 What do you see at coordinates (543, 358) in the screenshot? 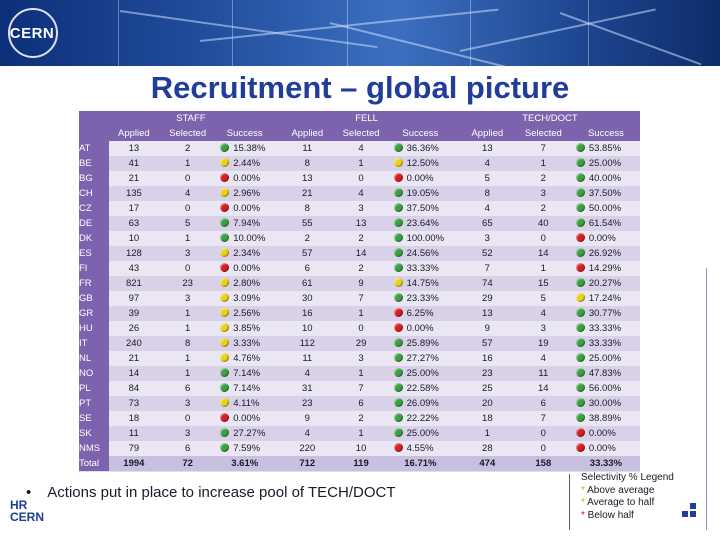
I see `tech-selected-cell: 4` at bounding box center [543, 358].